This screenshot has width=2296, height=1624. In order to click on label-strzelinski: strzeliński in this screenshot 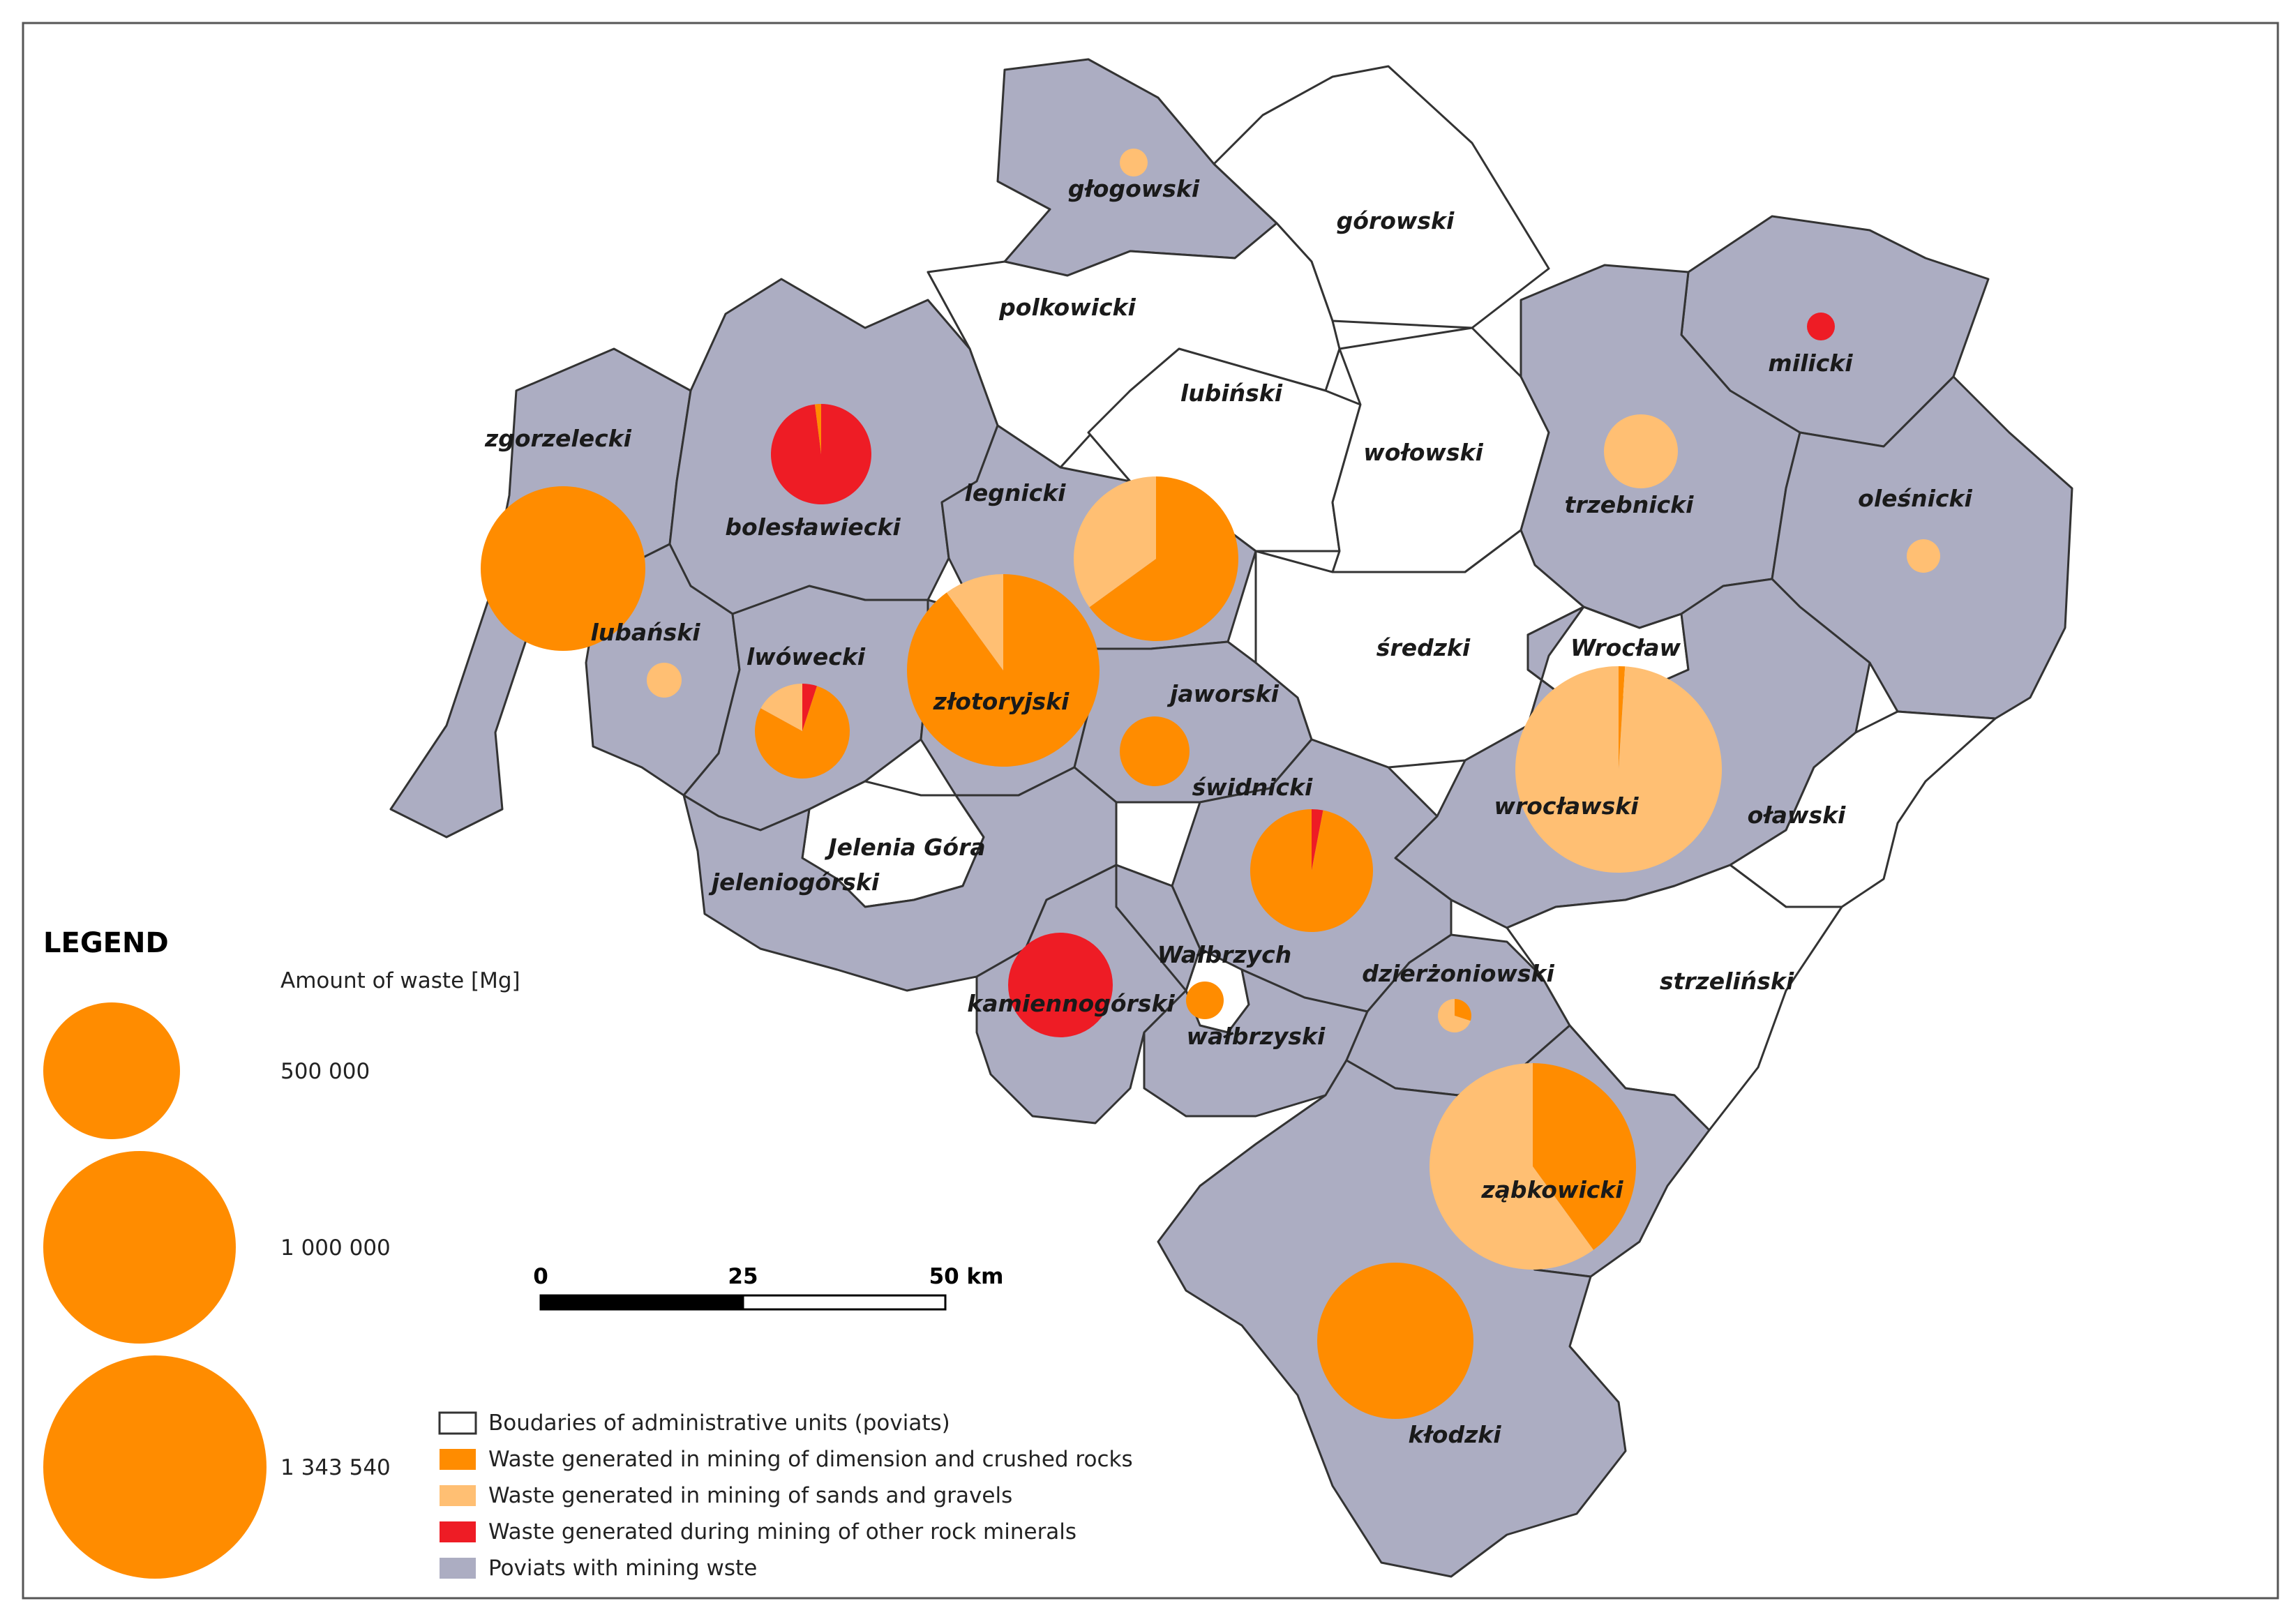, I will do `click(1727, 981)`.